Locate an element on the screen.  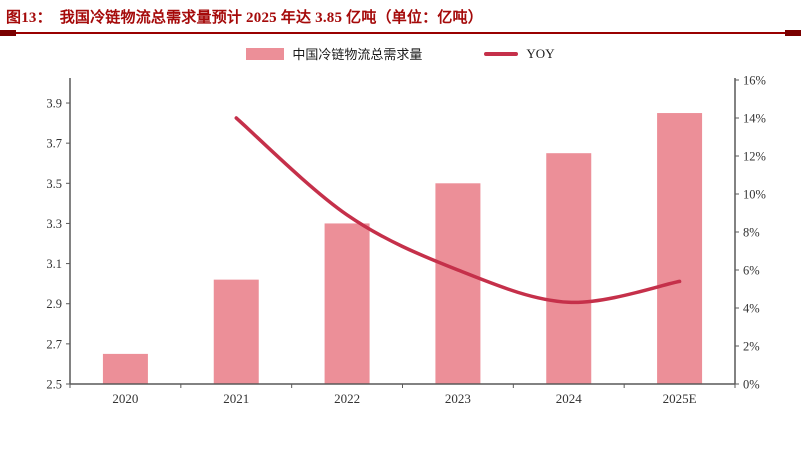
right-axis-label: 8% is located at coordinates (751, 233).